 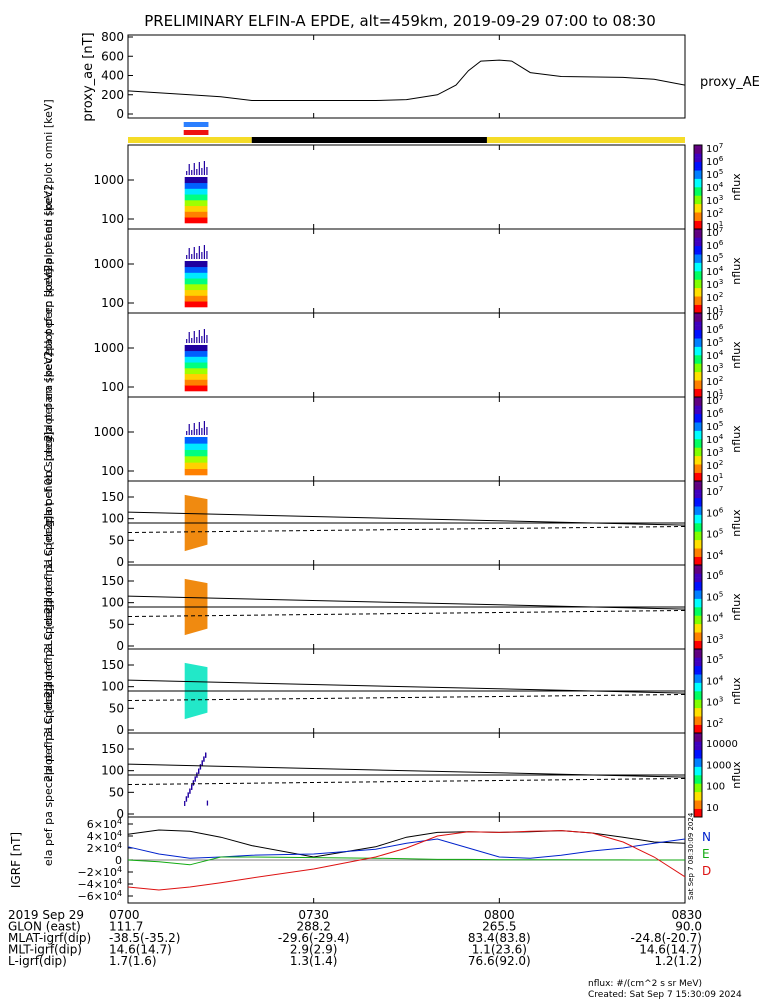 I want to click on proxy-ae-tick-label: 800, so click(x=112, y=37).